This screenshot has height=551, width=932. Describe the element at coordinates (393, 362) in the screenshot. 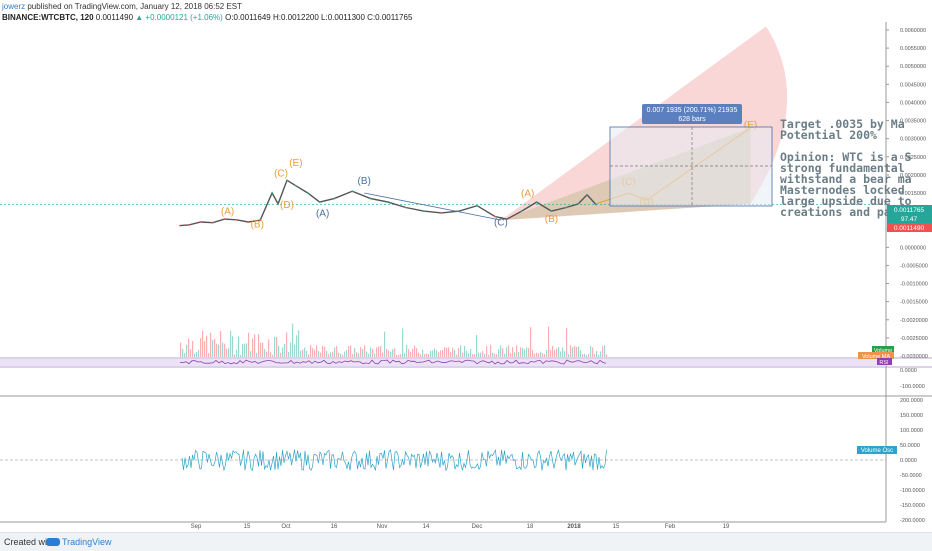

I see `rsi-series` at that location.